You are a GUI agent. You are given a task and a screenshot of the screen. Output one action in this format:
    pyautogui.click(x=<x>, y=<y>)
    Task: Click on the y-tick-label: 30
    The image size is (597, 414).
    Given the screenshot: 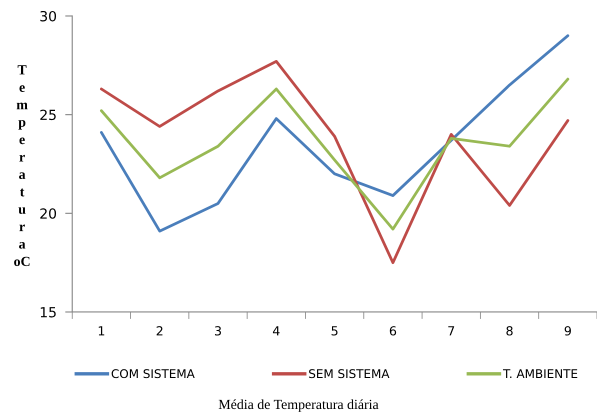 What is the action you would take?
    pyautogui.click(x=48, y=16)
    